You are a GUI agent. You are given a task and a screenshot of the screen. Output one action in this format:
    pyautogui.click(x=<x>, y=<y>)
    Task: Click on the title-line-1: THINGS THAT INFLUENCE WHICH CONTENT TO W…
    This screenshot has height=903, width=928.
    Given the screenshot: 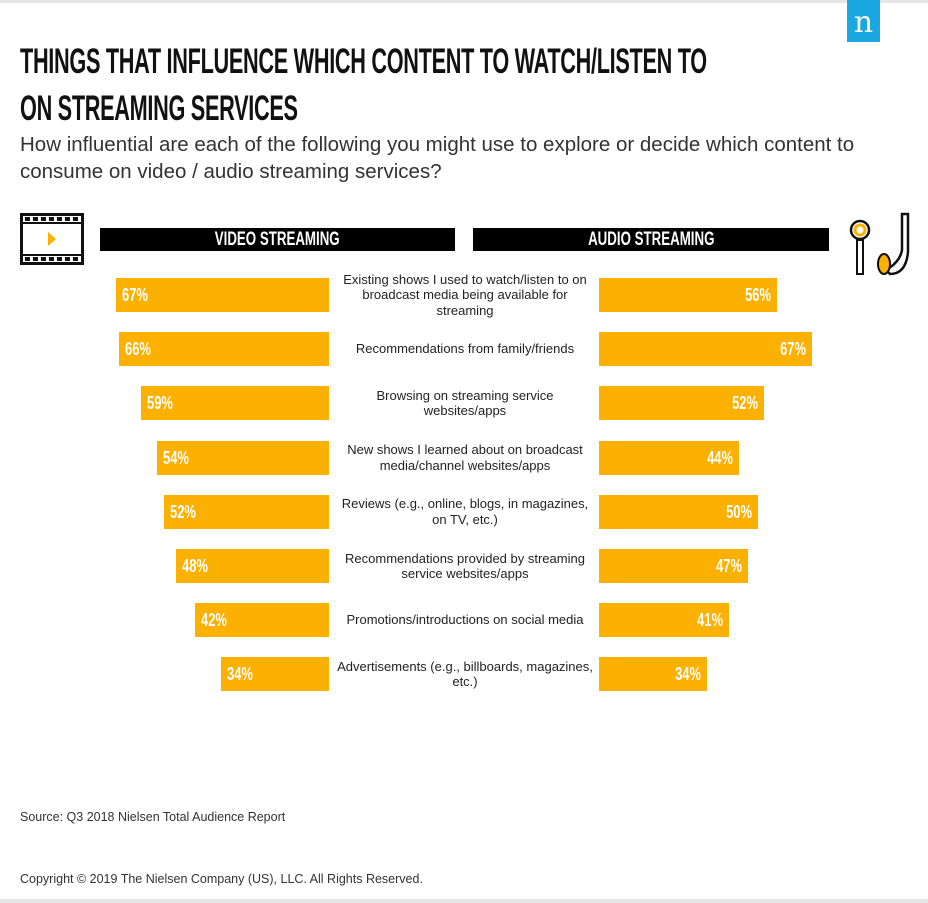 What is the action you would take?
    pyautogui.click(x=363, y=61)
    